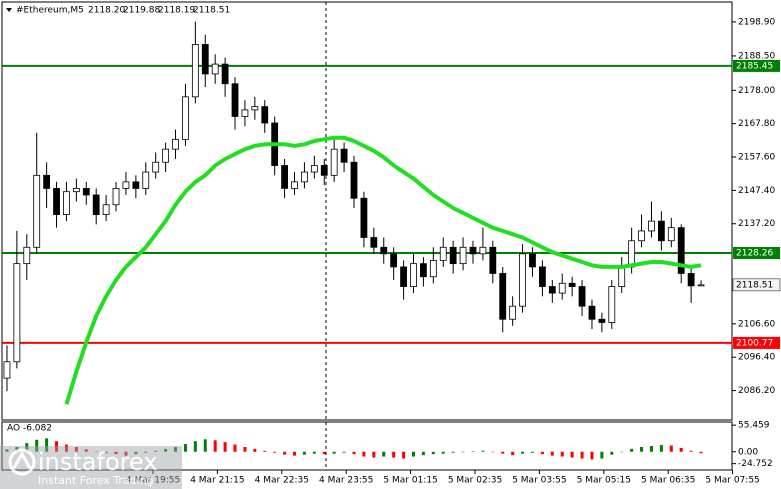 The image size is (781, 489). I want to click on logo-icon, so click(22, 462).